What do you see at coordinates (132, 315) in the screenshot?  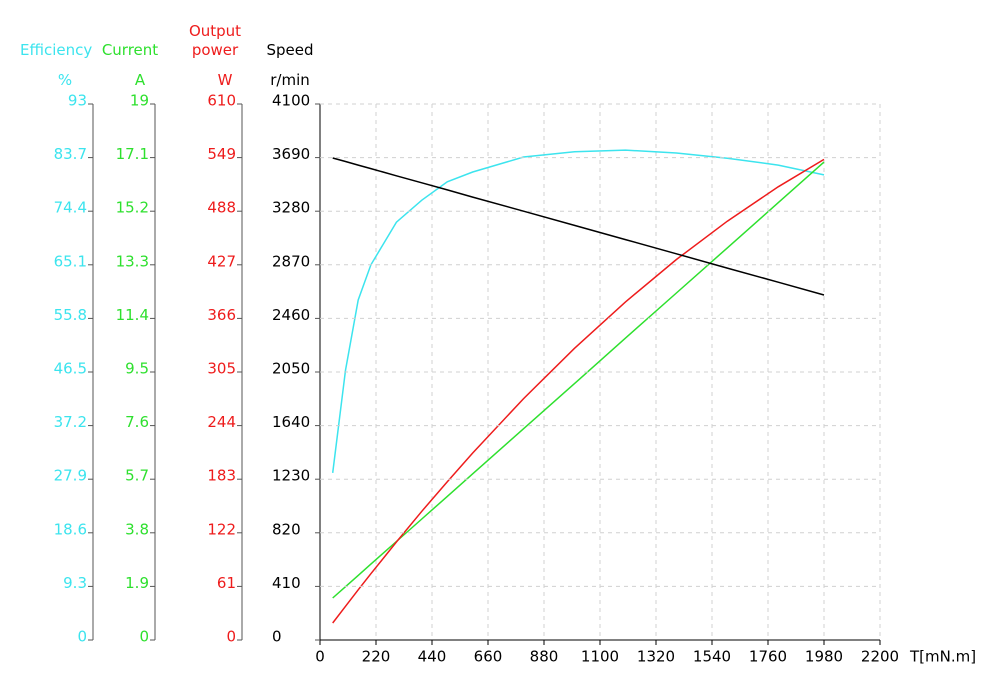 I see `y-tick-label: 11.4` at bounding box center [132, 315].